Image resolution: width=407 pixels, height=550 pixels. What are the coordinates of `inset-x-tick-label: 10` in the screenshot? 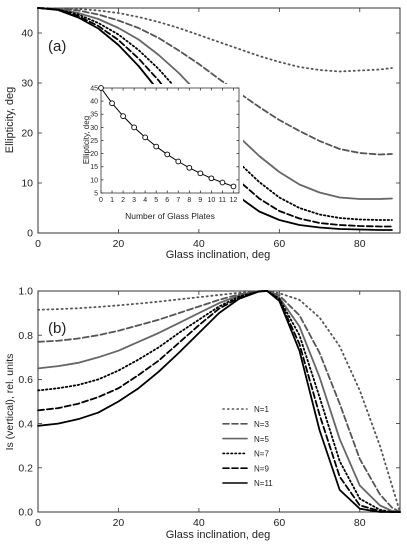 It's located at (212, 200).